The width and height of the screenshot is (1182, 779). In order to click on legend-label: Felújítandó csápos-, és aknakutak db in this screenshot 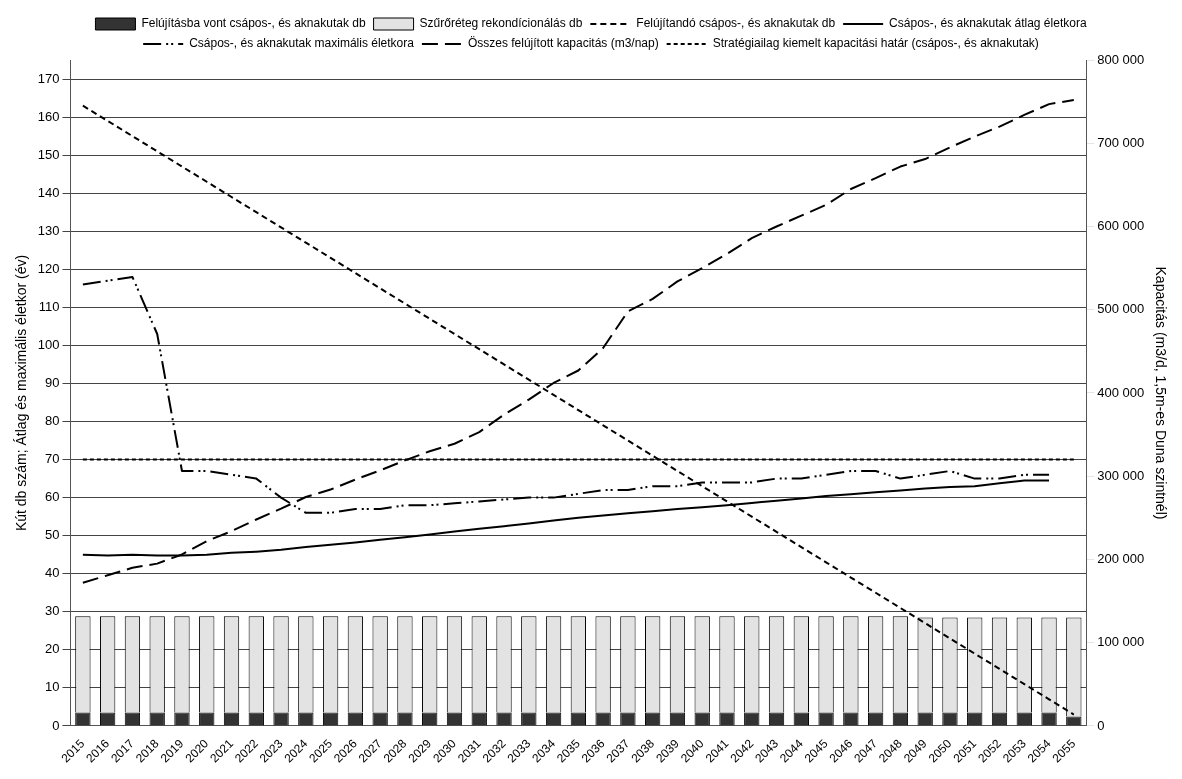, I will do `click(736, 23)`.